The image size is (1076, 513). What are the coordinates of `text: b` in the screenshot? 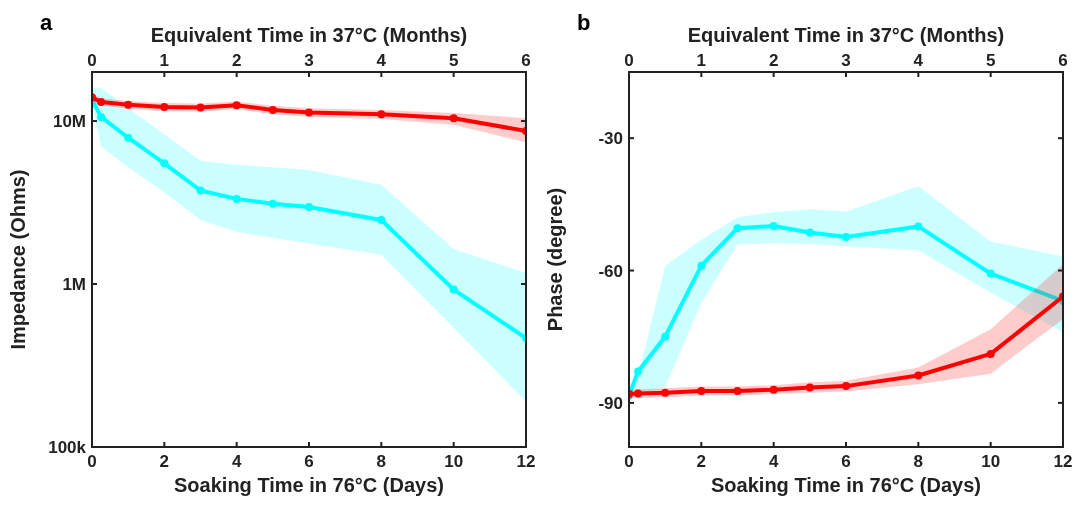 It's located at (584, 22).